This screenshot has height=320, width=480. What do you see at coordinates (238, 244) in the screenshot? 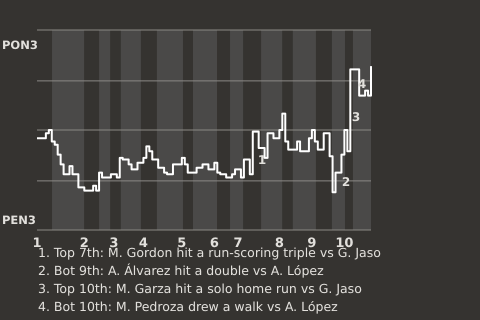
I see `x-tick-label: 7` at bounding box center [238, 244].